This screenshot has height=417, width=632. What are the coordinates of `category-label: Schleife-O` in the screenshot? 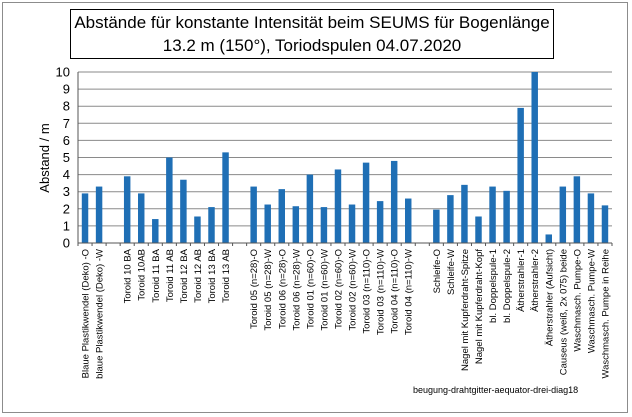 It's located at (437, 271).